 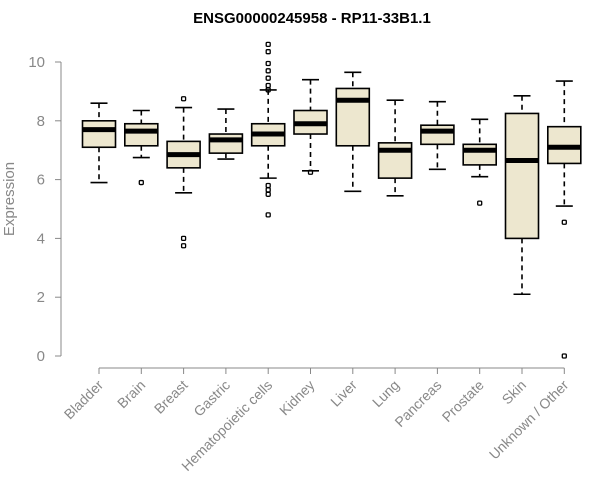 I want to click on y-tick-label: 8, so click(x=41, y=121).